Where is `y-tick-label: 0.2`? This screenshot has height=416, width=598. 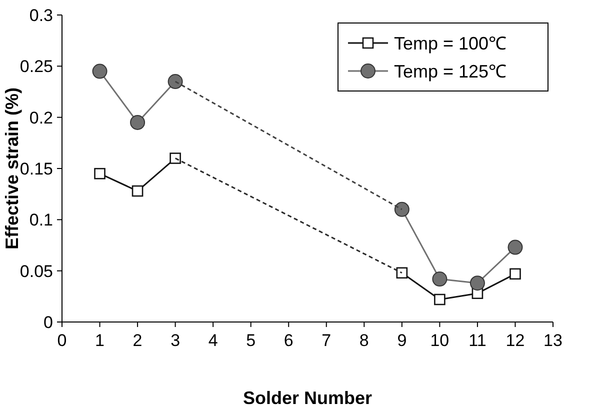 y-tick-label: 0.2 is located at coordinates (41, 118).